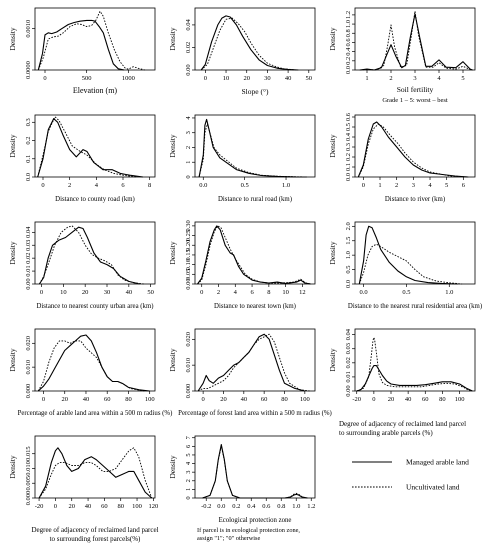  What do you see at coordinates (348, 241) in the screenshot?
I see `y-tick-label: 1.5` at bounding box center [348, 241].